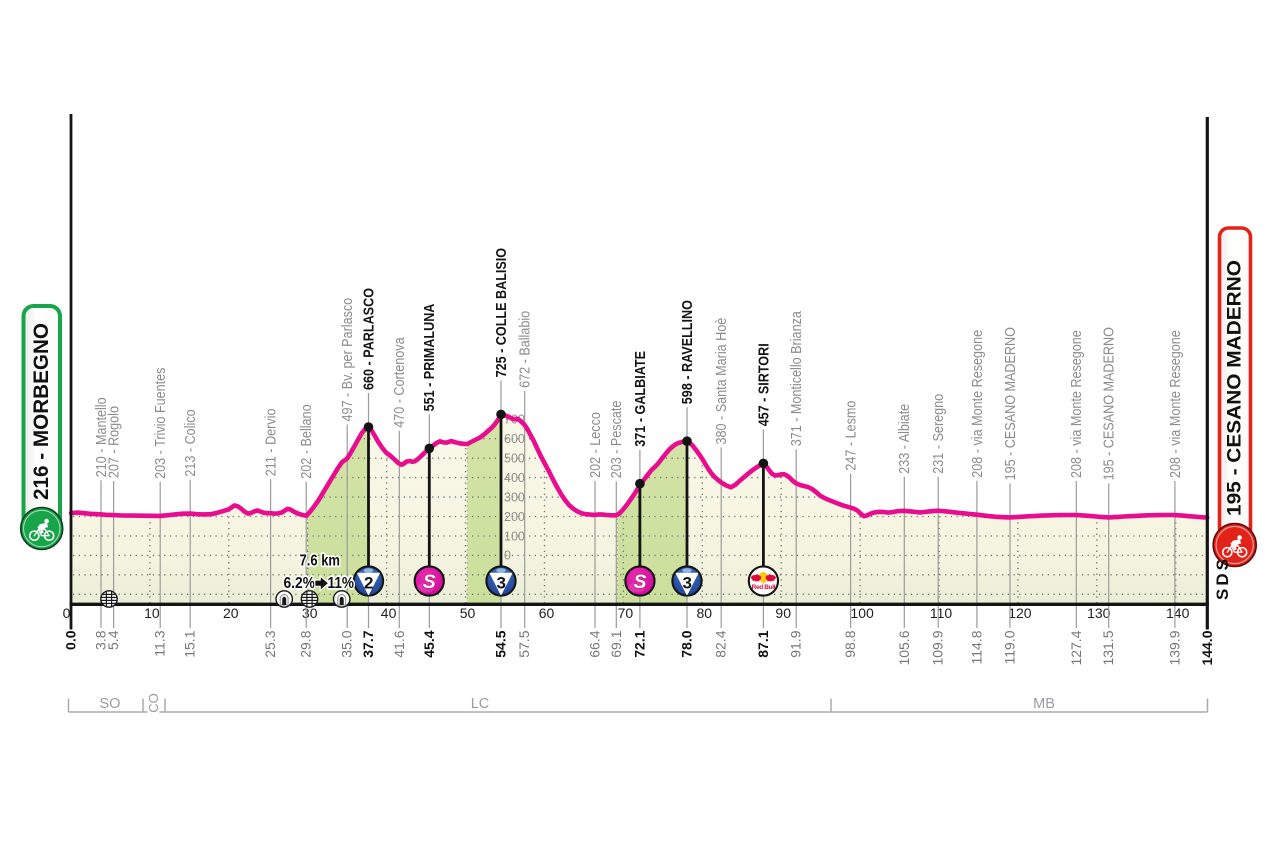 This screenshot has height=852, width=1280. I want to click on svg-text: SDS, so click(1222, 579).